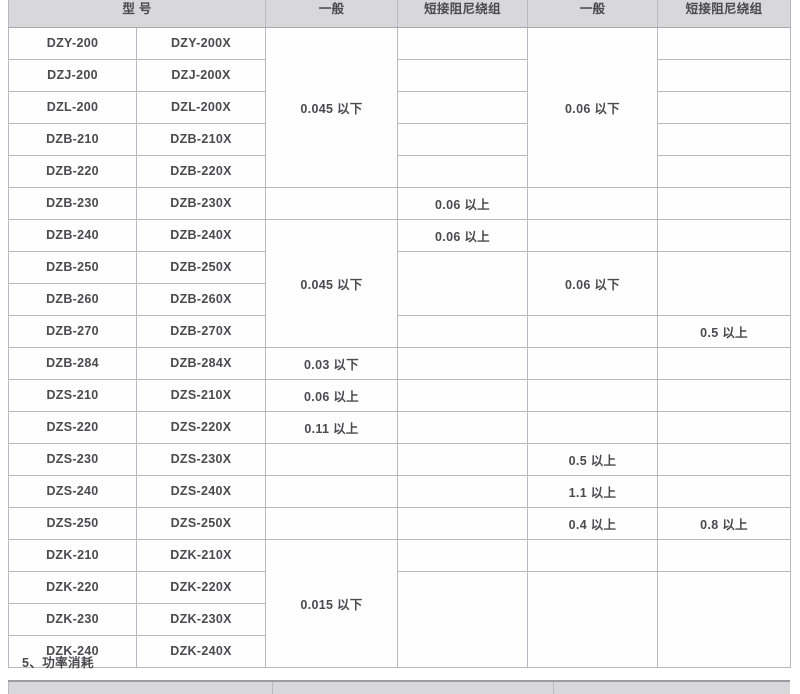  I want to click on cell-model2: DZK-220X, so click(201, 587).